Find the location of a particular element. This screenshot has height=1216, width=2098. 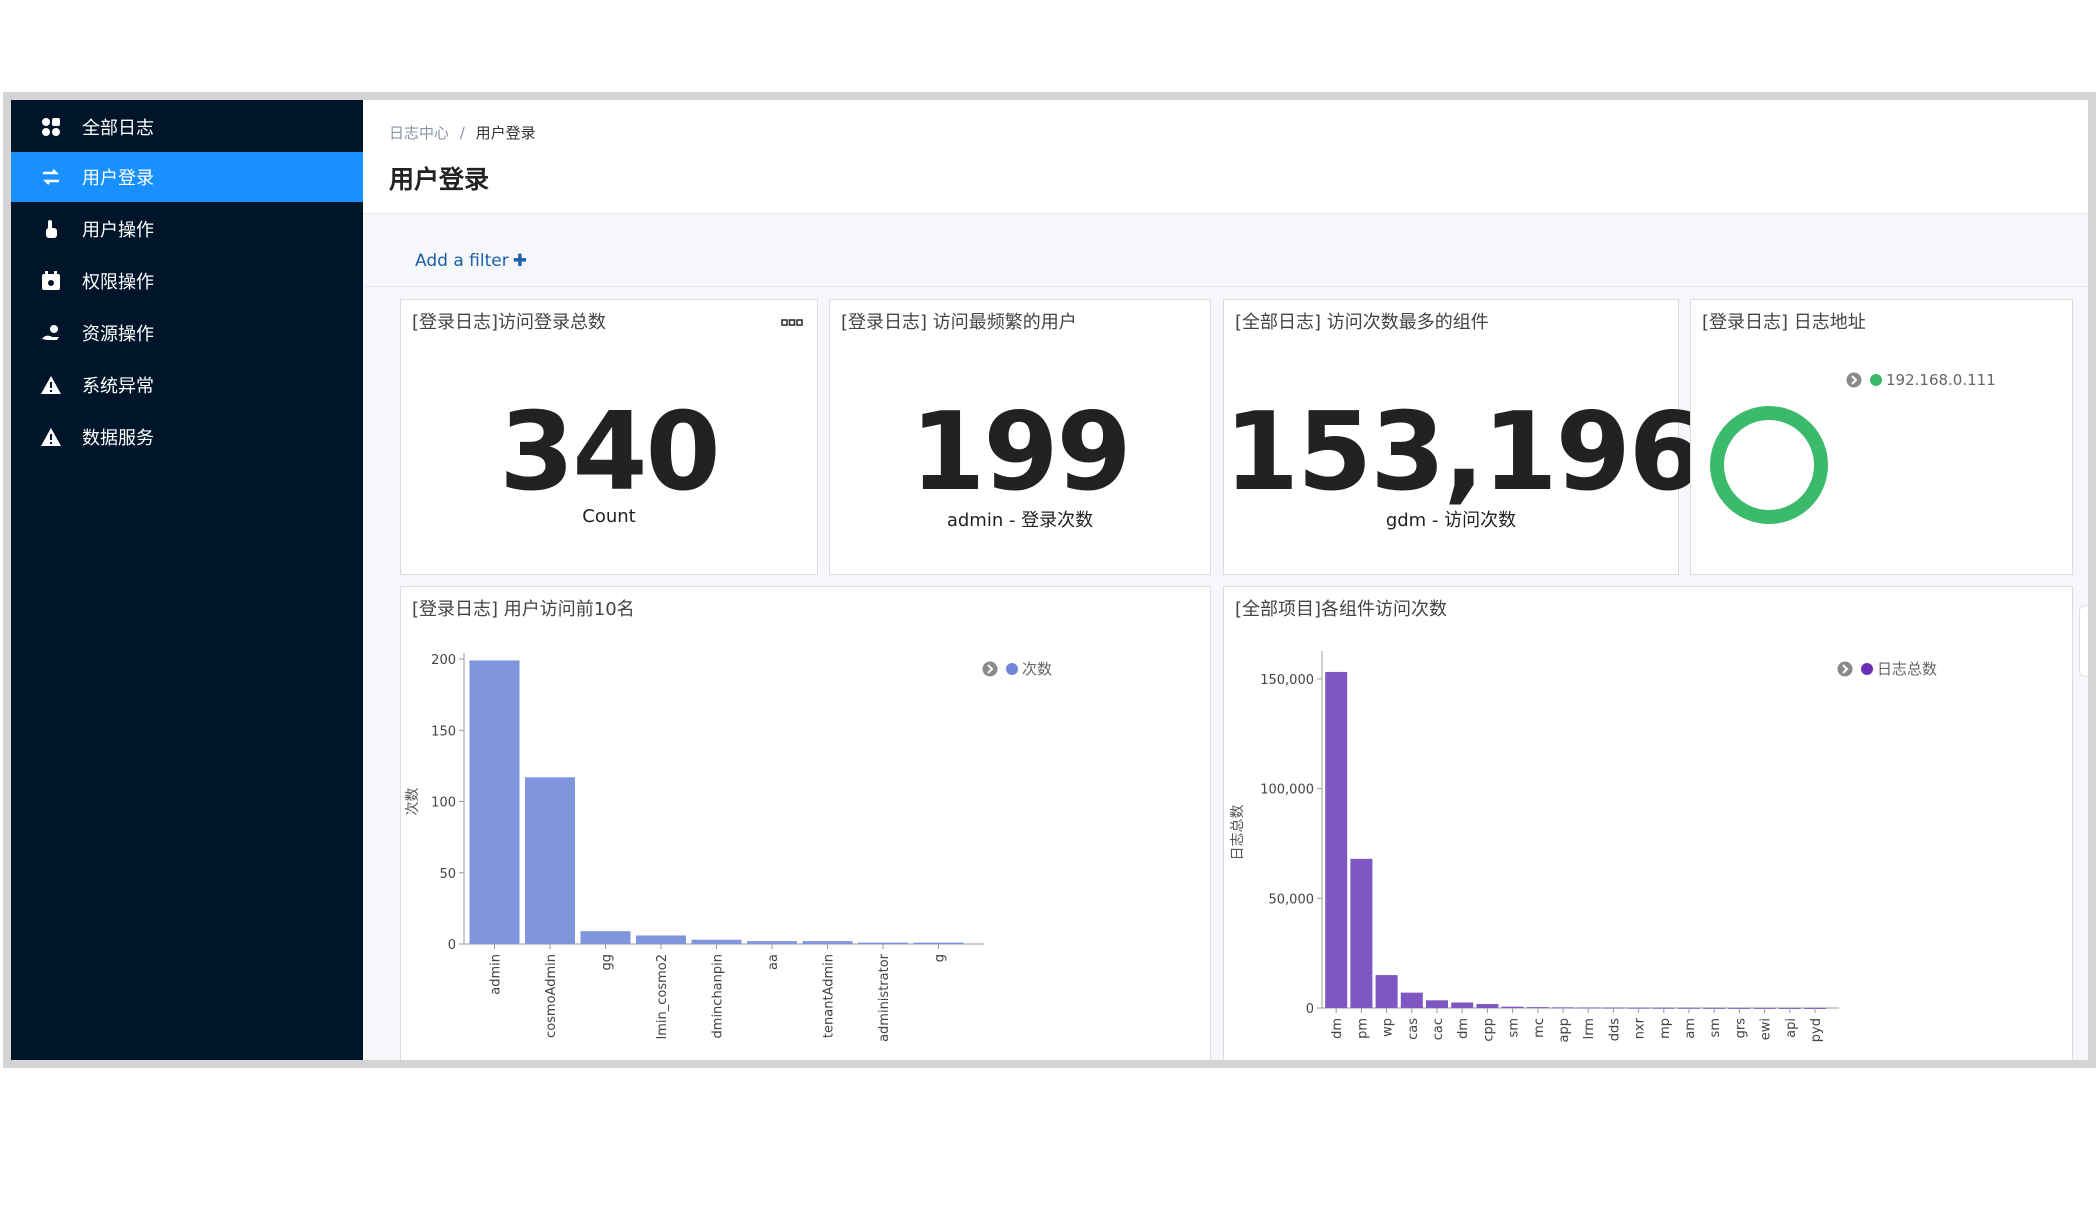

add-filter-button: Add a filter ✚ is located at coordinates (471, 261).